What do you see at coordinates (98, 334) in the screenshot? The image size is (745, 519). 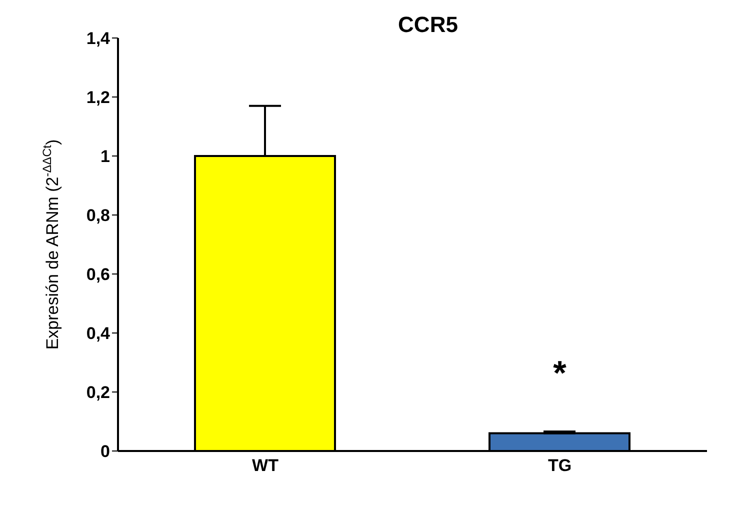 I see `y-tick-label: 0,4` at bounding box center [98, 334].